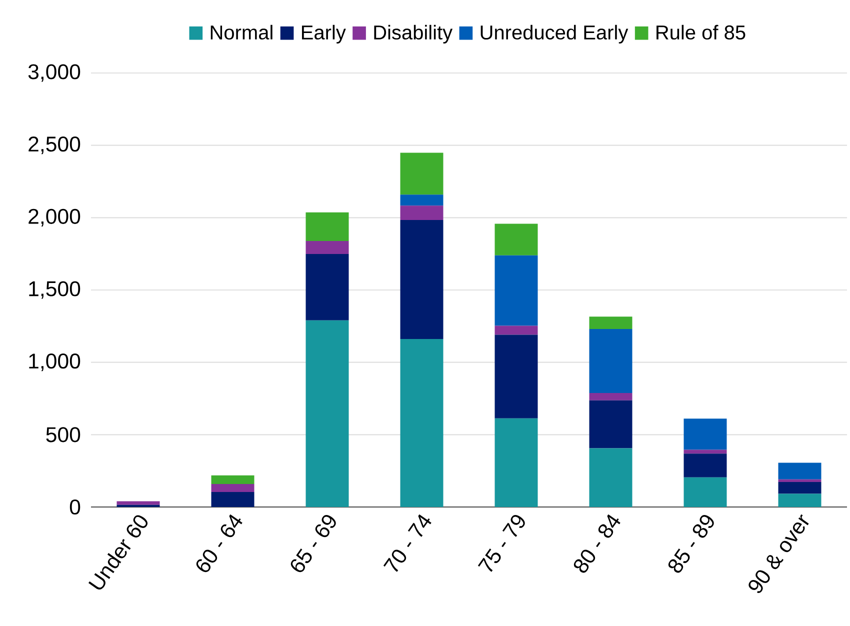  Describe the element at coordinates (219, 543) in the screenshot. I see `x-tick-label: 60 - 64` at that location.